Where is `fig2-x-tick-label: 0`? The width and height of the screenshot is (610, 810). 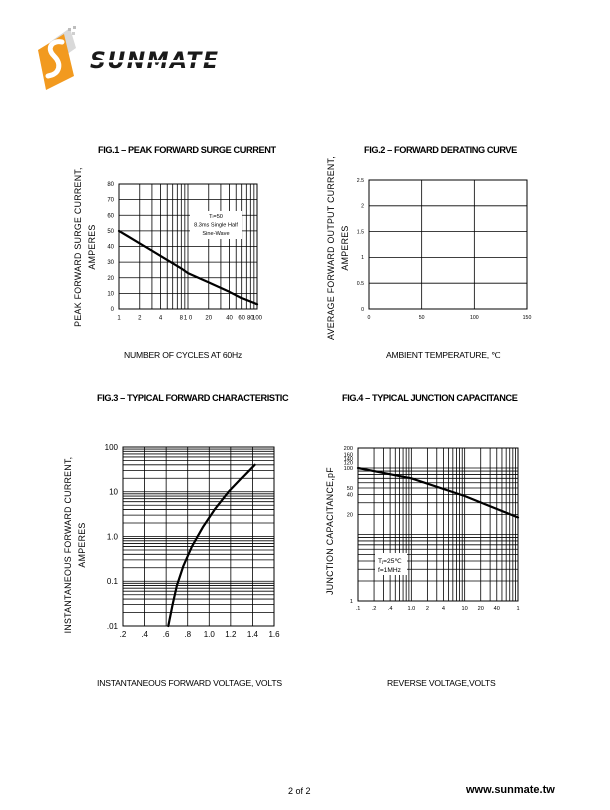
fig2-x-tick-label: 0 is located at coordinates (369, 318).